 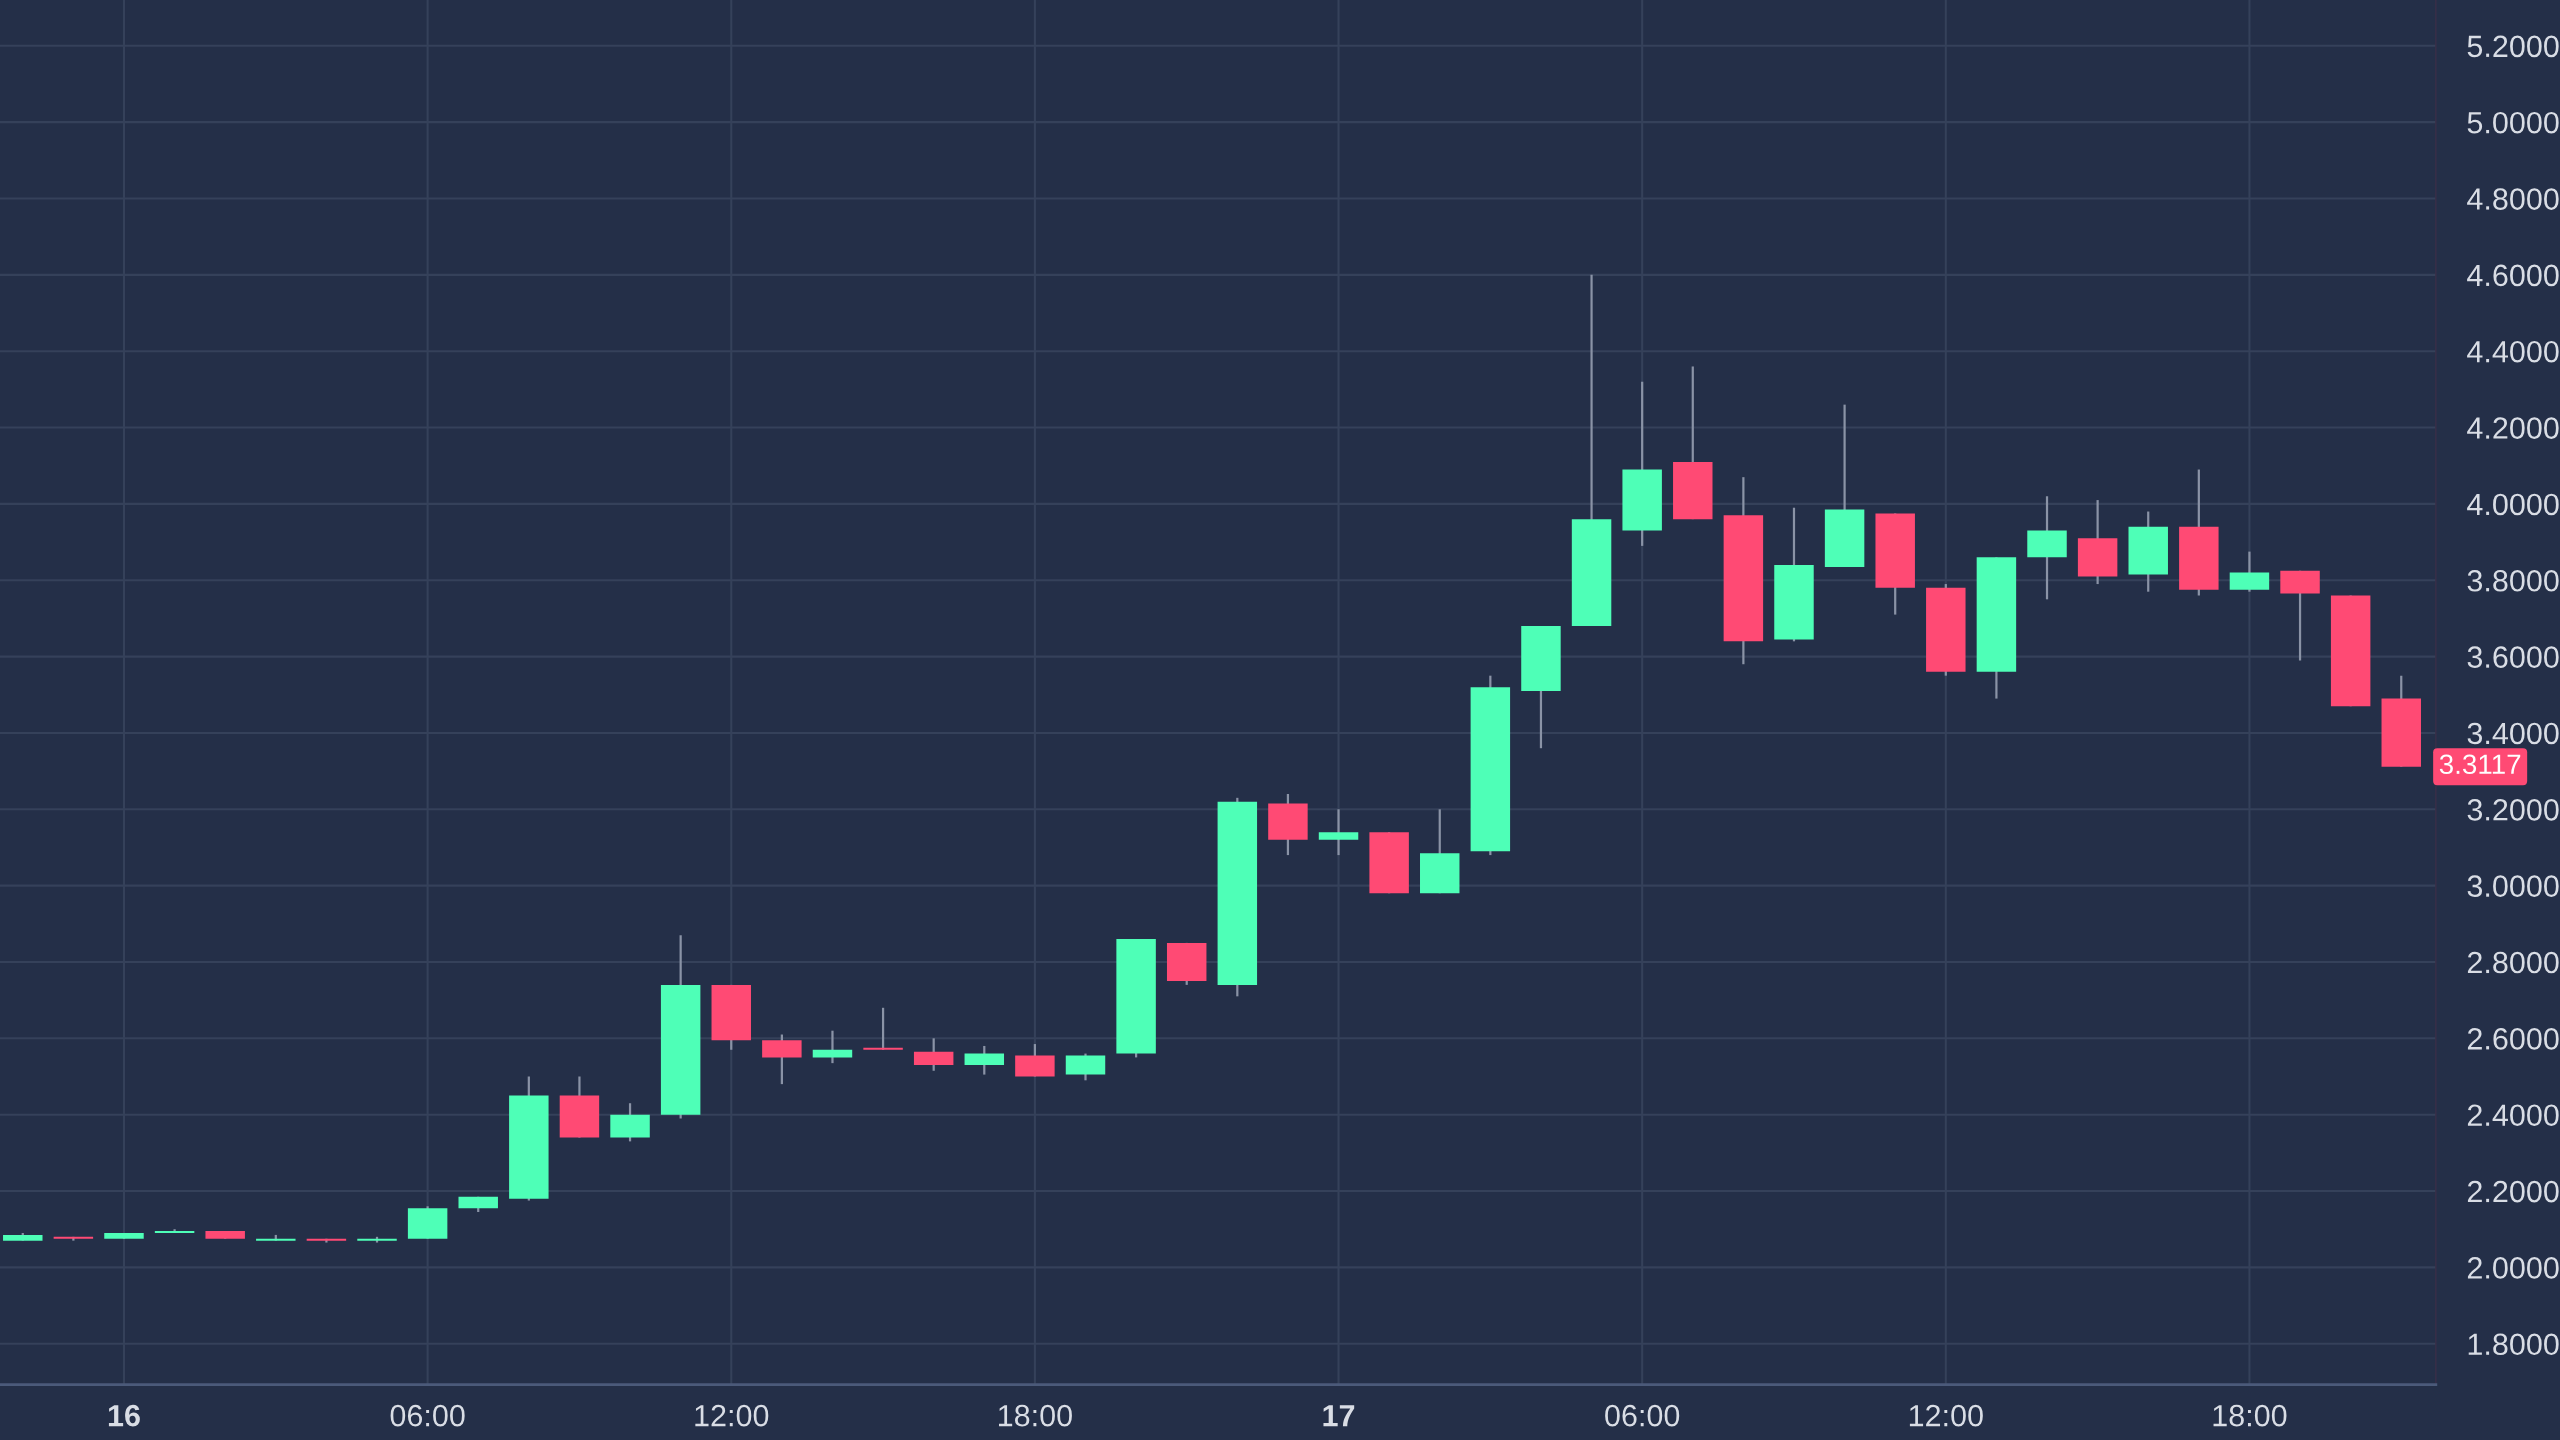 I want to click on y-tick-label: 2.8000, so click(x=2513, y=962).